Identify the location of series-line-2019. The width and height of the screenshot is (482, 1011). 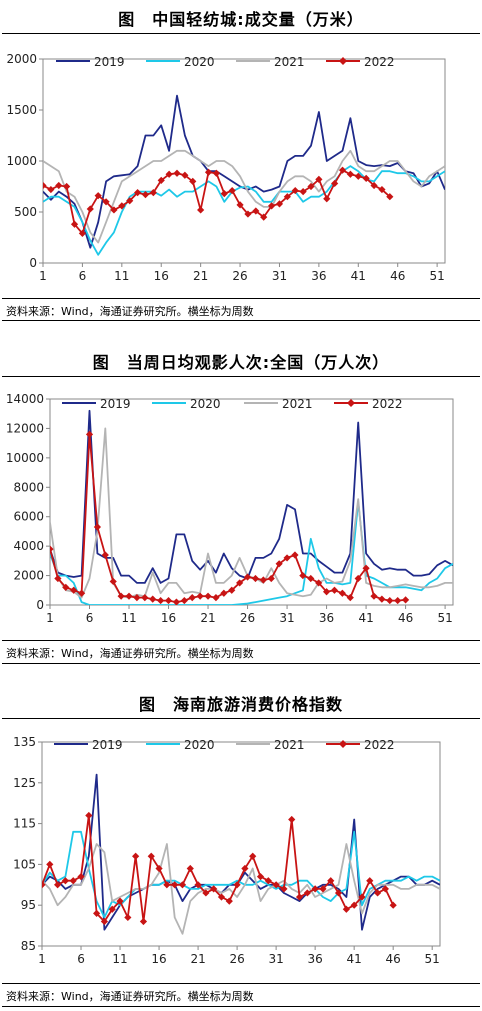
(244, 171).